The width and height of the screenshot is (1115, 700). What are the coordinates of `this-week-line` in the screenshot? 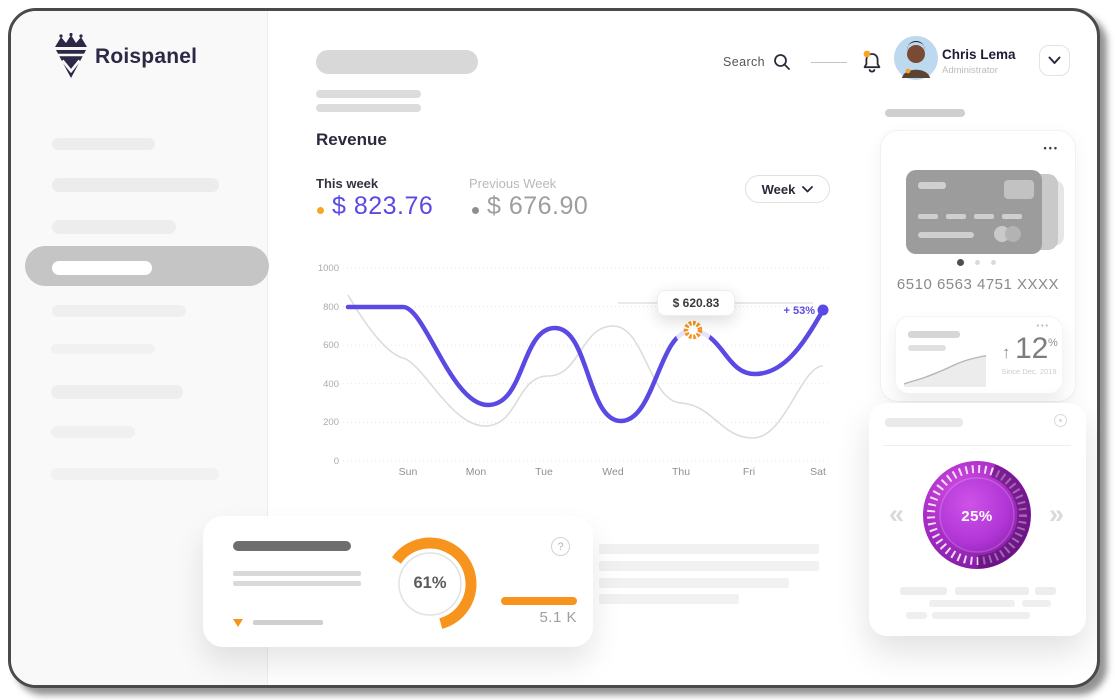 It's located at (585, 364).